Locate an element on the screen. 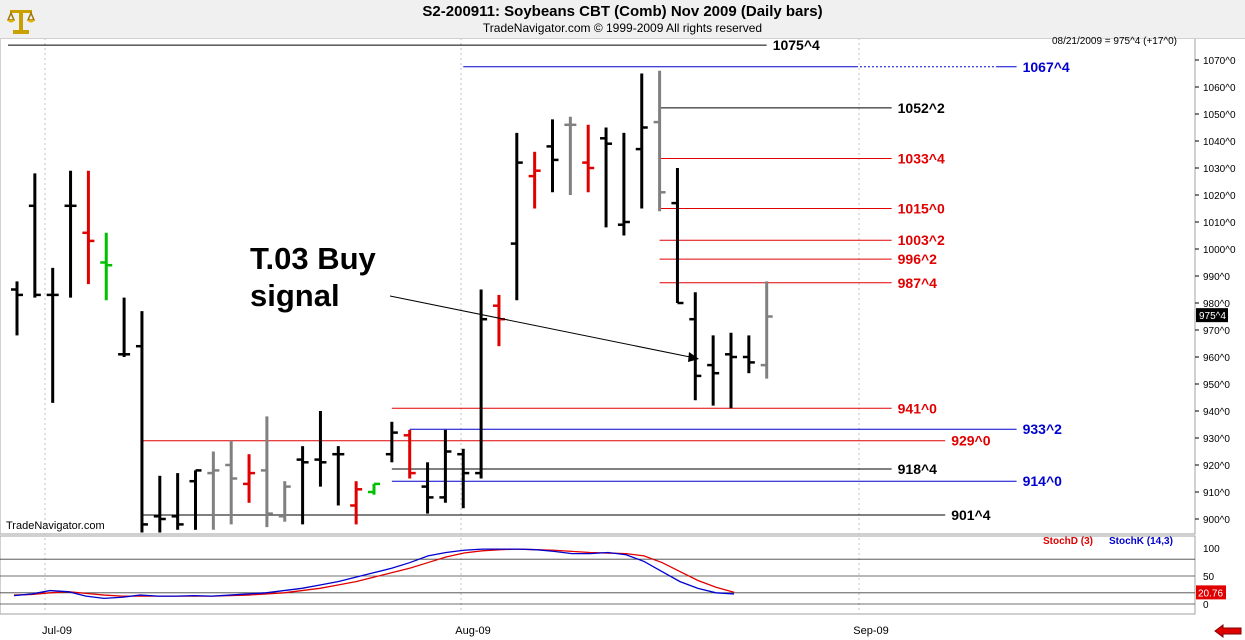  level-label: 1033^4 is located at coordinates (921, 159).